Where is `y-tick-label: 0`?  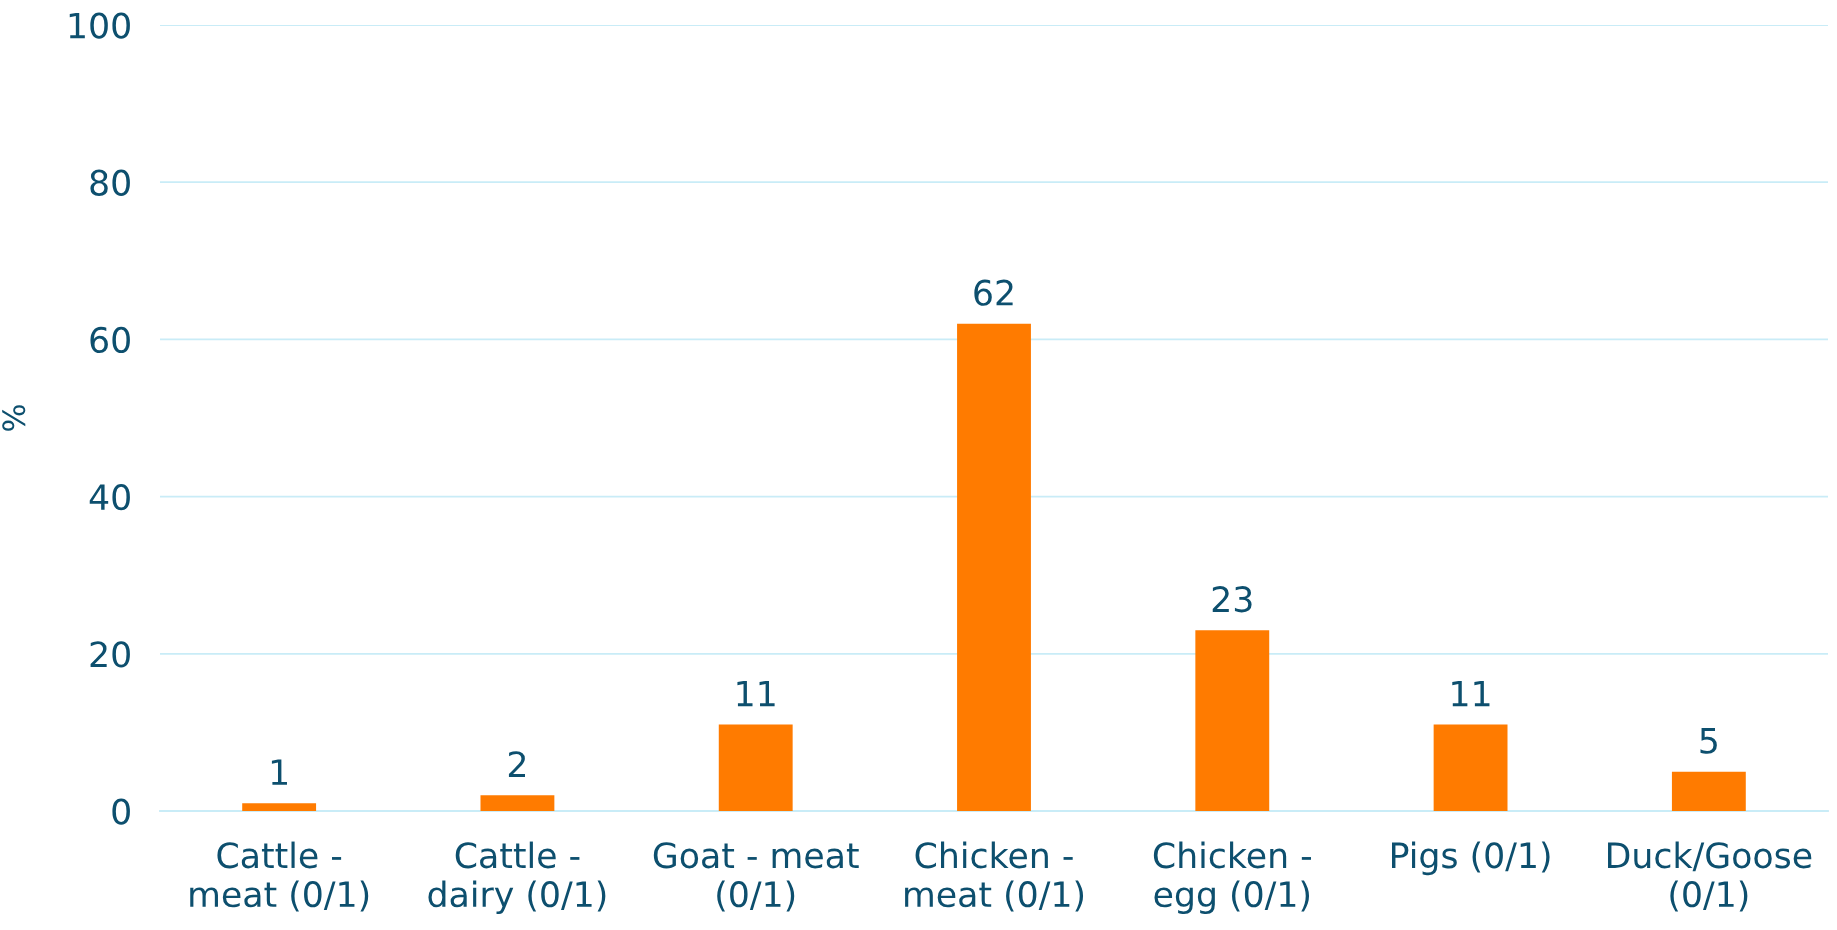
y-tick-label: 0 is located at coordinates (121, 811).